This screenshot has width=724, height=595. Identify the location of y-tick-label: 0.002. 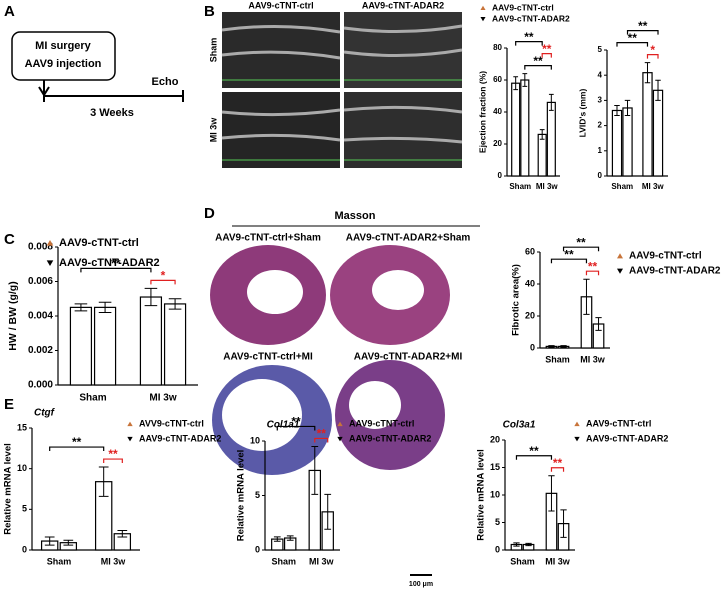
(40, 350).